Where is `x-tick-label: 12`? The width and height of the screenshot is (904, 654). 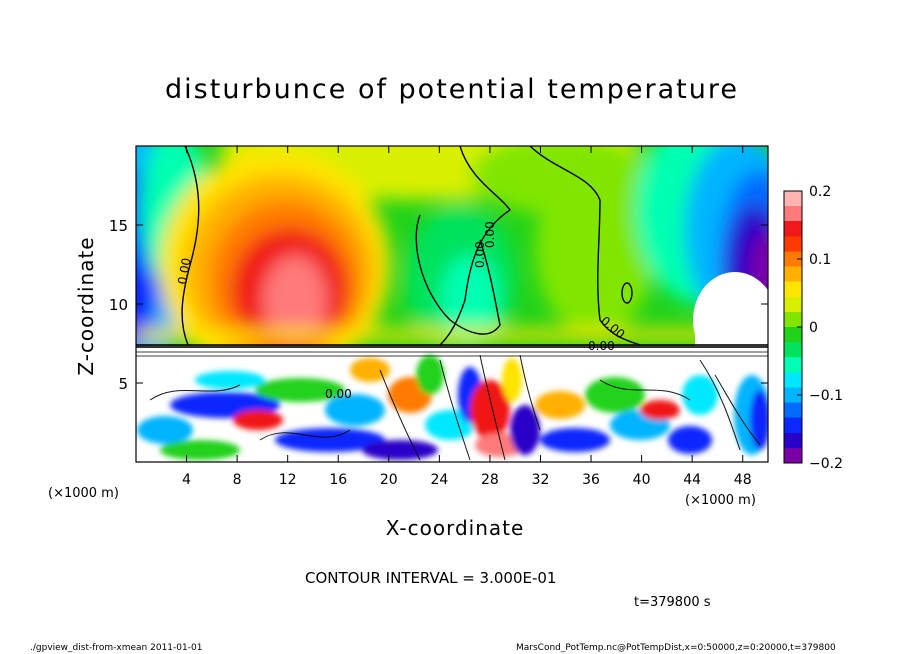 x-tick-label: 12 is located at coordinates (288, 480).